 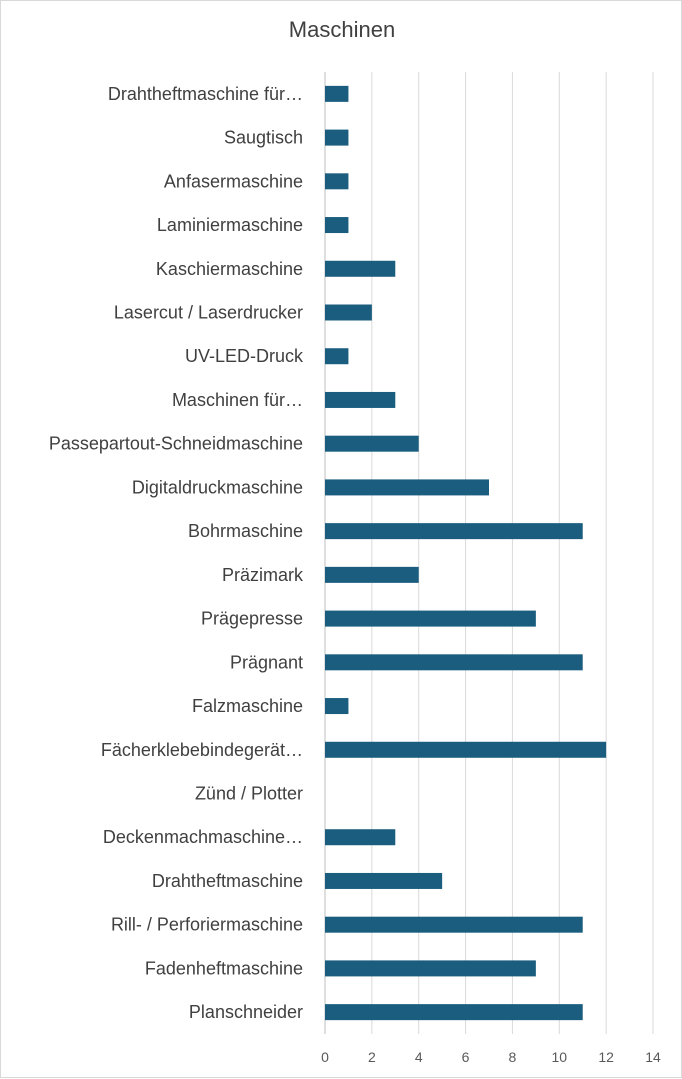 I want to click on x-tick-label: 14, so click(x=653, y=1057).